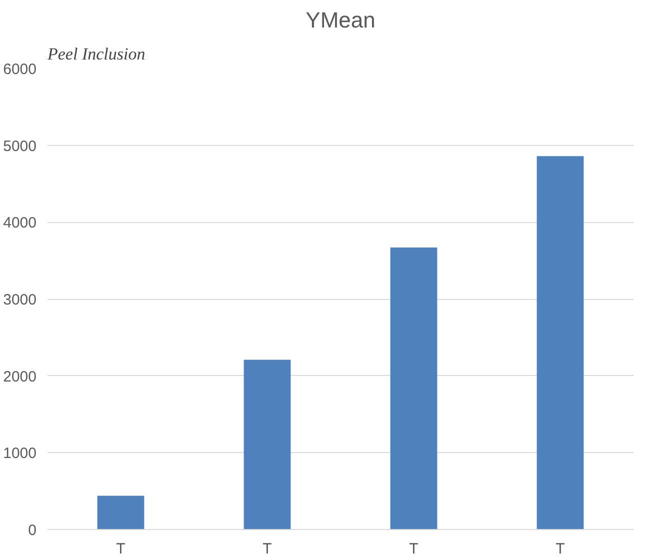 This screenshot has width=663, height=560. I want to click on y-tick-label: 4000, so click(20, 223).